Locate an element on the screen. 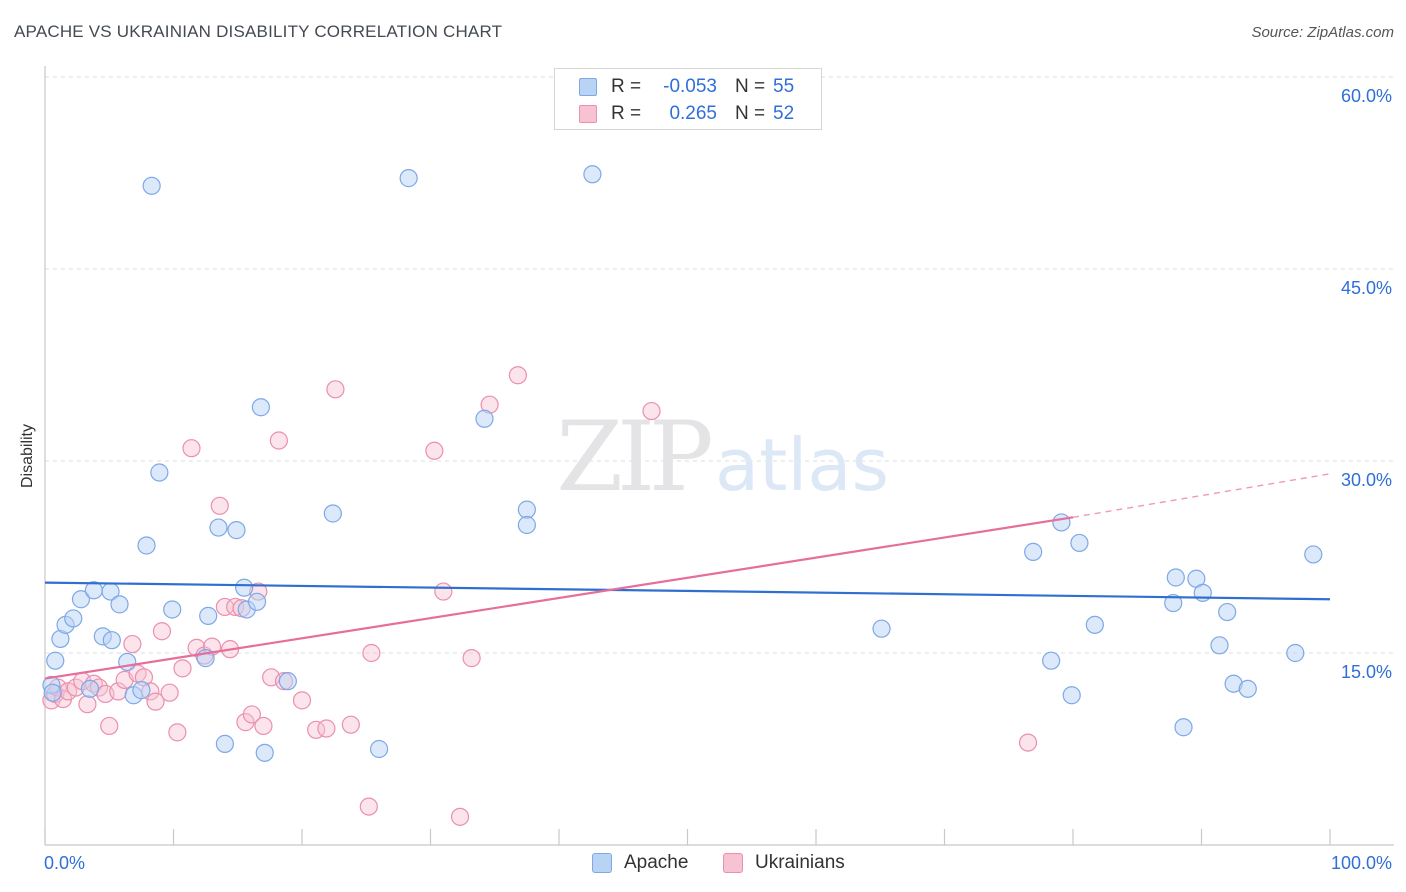 The width and height of the screenshot is (1406, 892). y-tick-label: 15.0% is located at coordinates (1366, 672).